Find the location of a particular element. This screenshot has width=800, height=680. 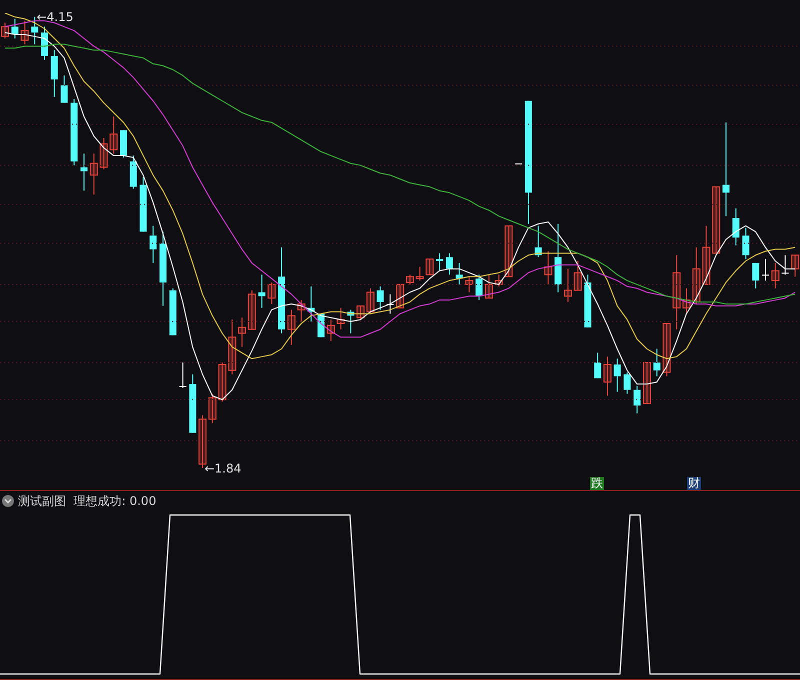

text: 跌 is located at coordinates (597, 483).